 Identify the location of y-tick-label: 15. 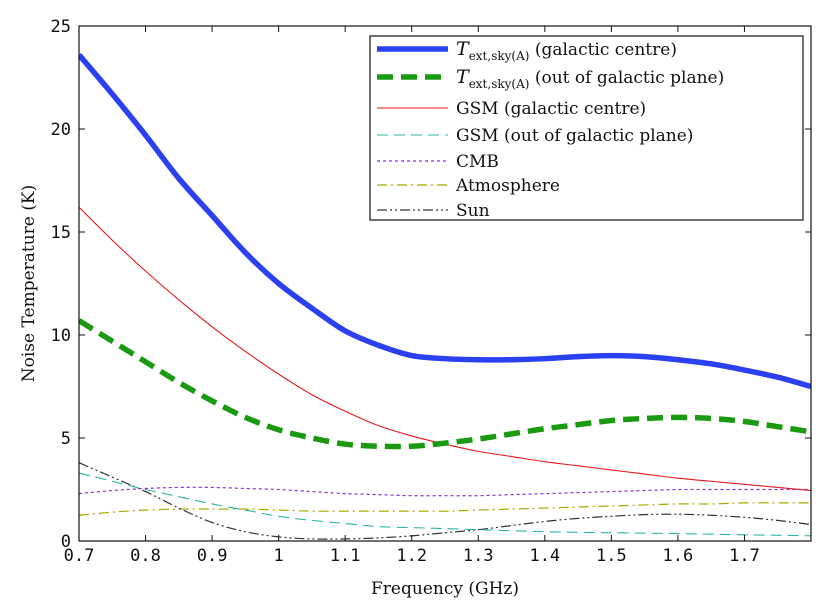
(61, 233).